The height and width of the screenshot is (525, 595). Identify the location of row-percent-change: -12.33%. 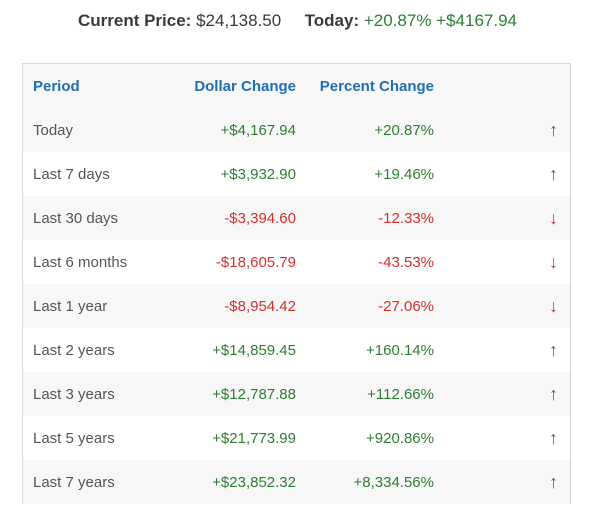
(365, 218).